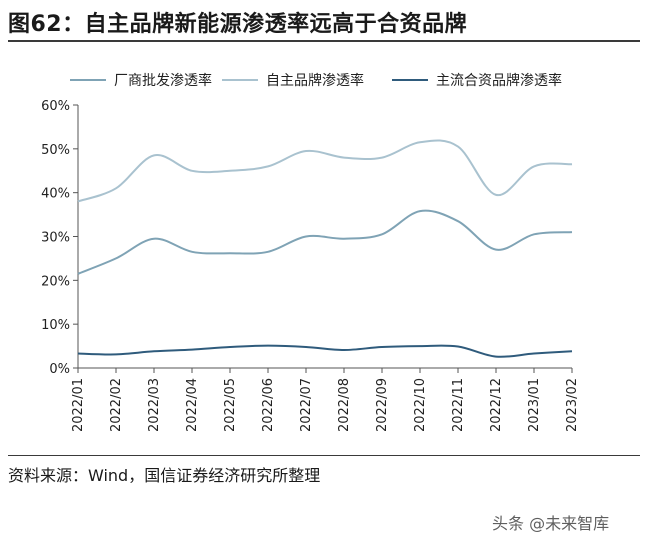 The image size is (650, 545). What do you see at coordinates (55, 194) in the screenshot?
I see `y-tick-label: 40%` at bounding box center [55, 194].